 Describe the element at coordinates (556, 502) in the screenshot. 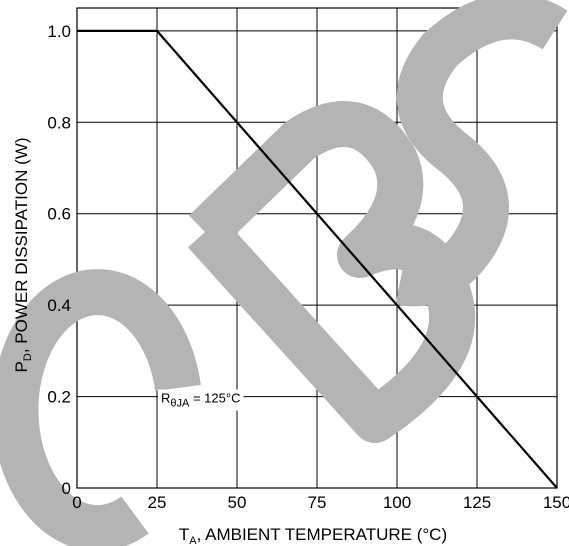

I see `x-tick-label: 150` at that location.